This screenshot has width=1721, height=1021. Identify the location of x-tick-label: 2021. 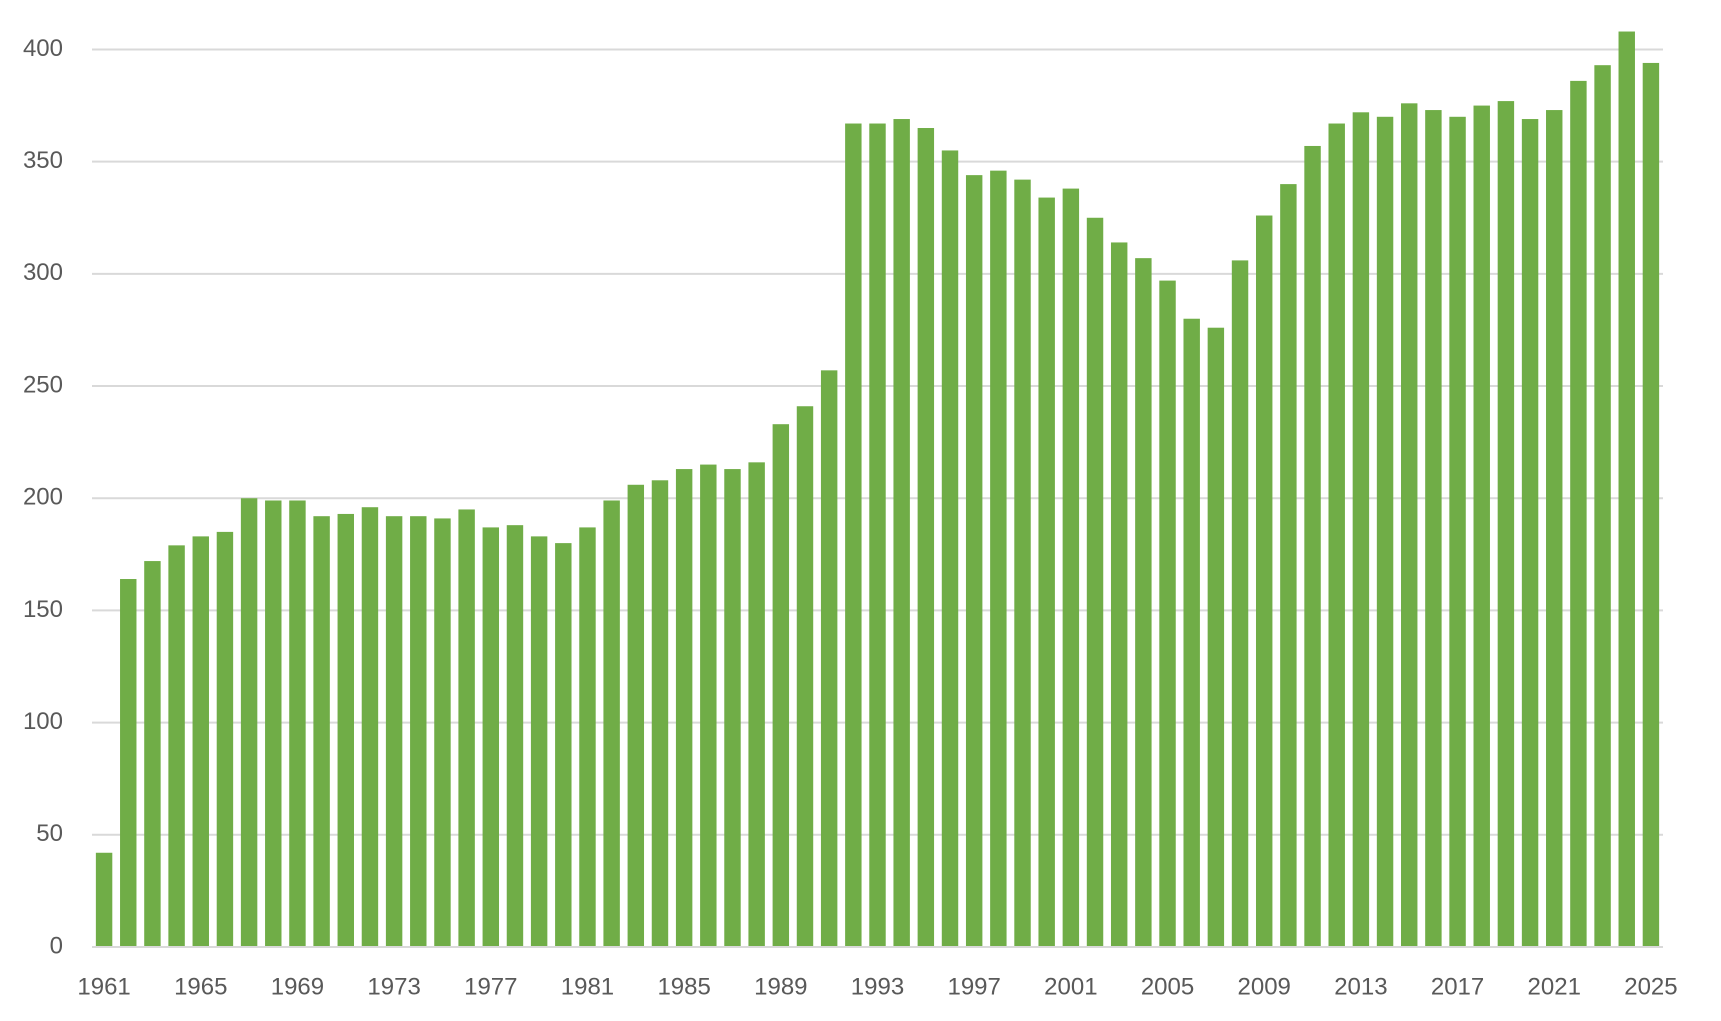
(1554, 986).